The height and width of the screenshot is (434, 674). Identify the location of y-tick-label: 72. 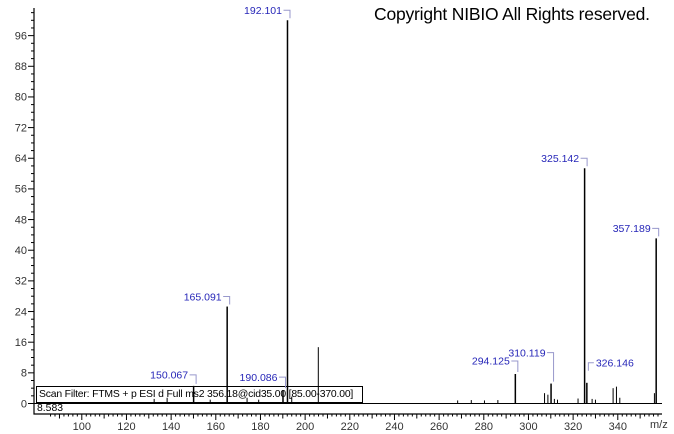
(21, 128).